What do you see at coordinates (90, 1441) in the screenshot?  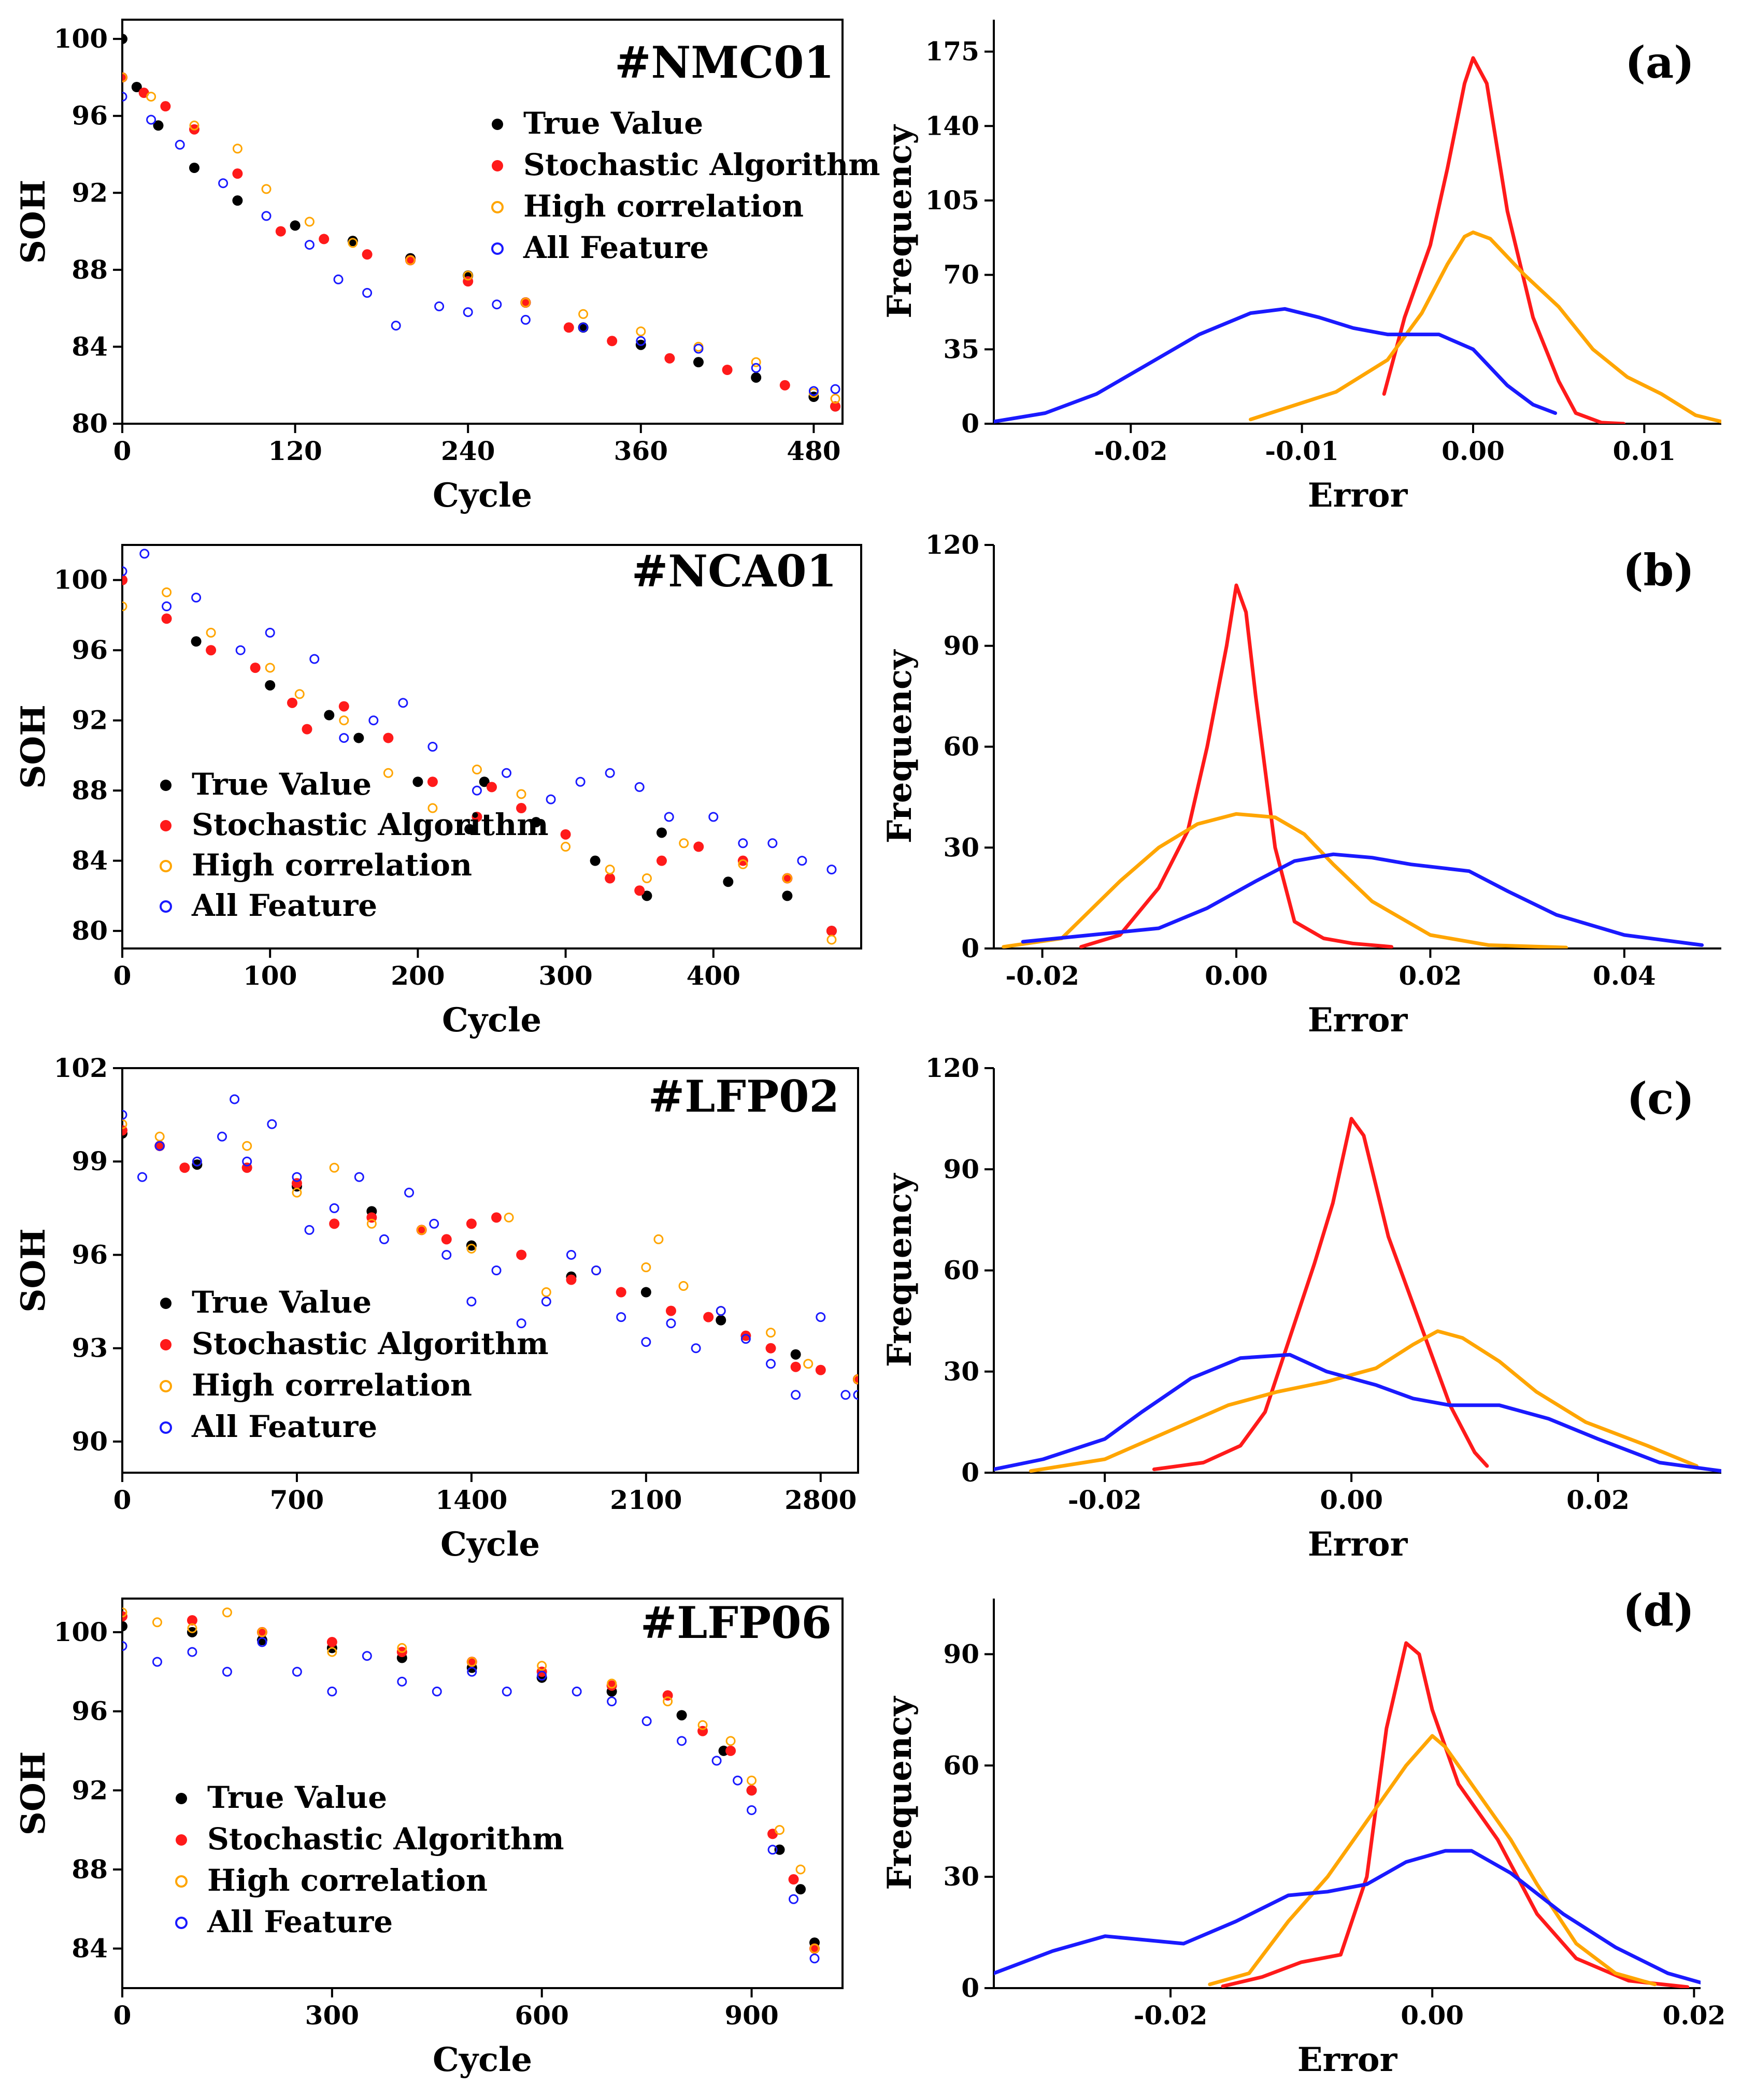 I see `y-tick-label: 90` at bounding box center [90, 1441].